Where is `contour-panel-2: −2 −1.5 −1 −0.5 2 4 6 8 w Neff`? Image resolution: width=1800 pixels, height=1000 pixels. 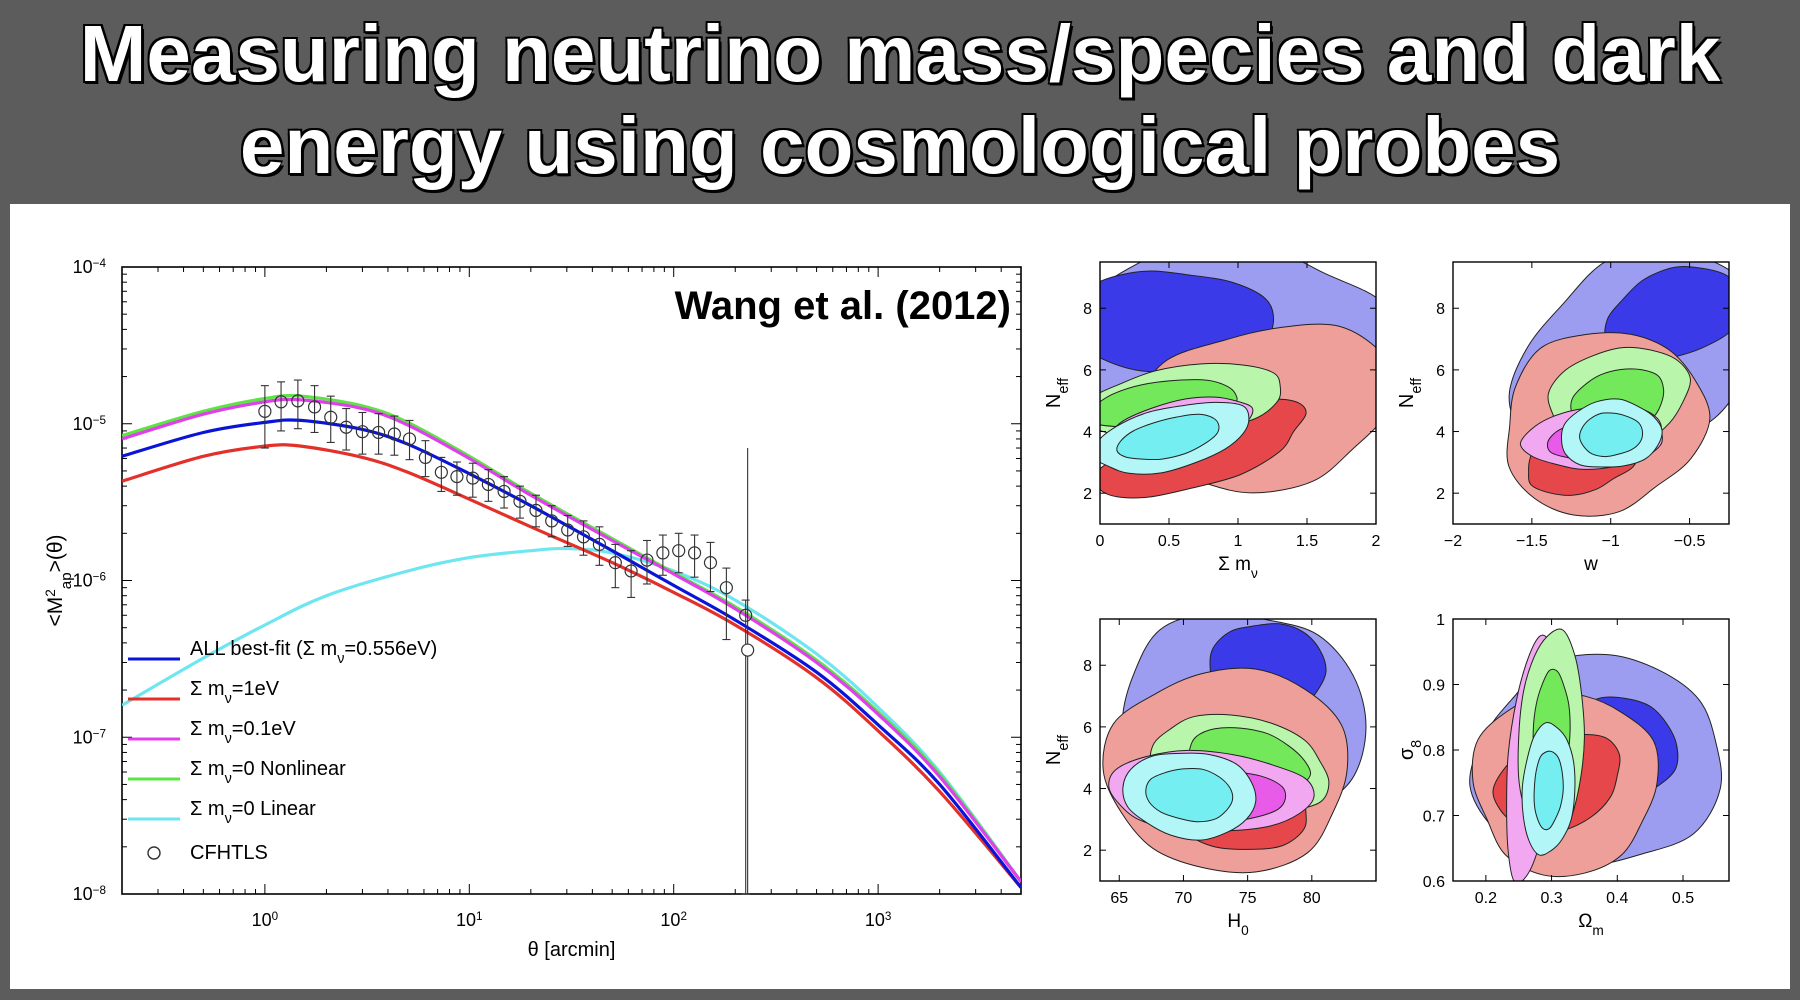 contour-panel-2: −2 −1.5 −1 −0.5 2 4 6 8 w Neff is located at coordinates (1563, 418).